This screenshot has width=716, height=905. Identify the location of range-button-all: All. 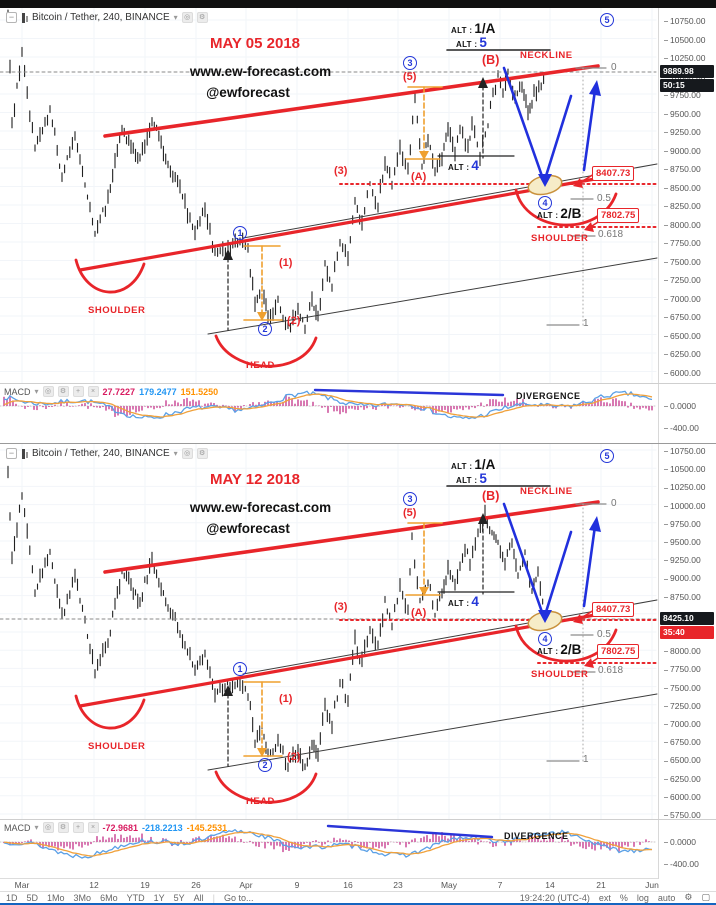
(198, 897).